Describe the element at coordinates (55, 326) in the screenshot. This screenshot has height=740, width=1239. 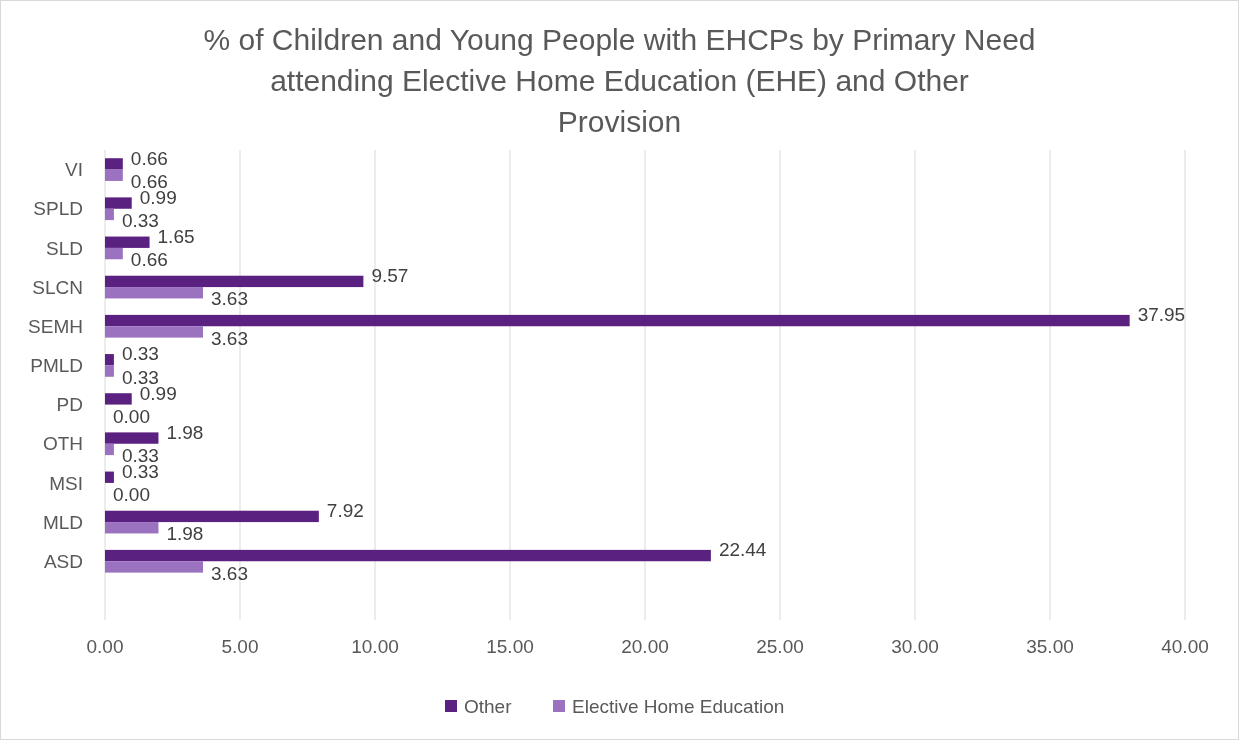
I see `y-tick-label: SEMH` at that location.